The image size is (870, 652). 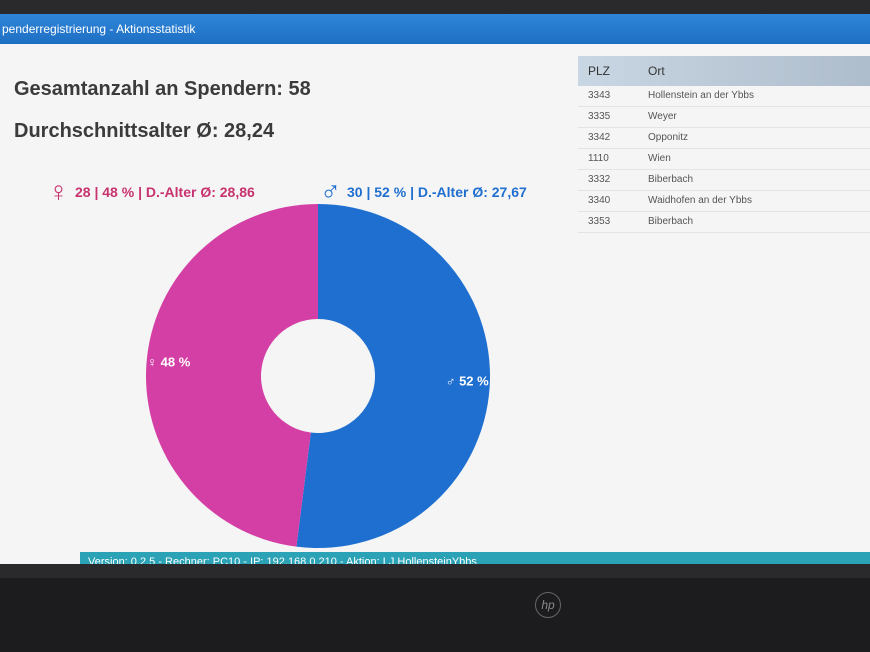 What do you see at coordinates (700, 200) in the screenshot?
I see `cell-ort: Waidhofen an der Ybbs` at bounding box center [700, 200].